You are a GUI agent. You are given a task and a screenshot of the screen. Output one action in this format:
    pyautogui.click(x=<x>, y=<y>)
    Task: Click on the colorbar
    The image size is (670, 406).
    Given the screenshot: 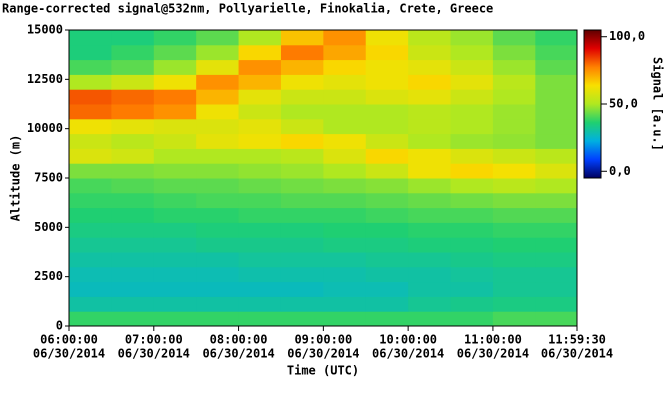 What is the action you would take?
    pyautogui.click(x=592, y=104)
    